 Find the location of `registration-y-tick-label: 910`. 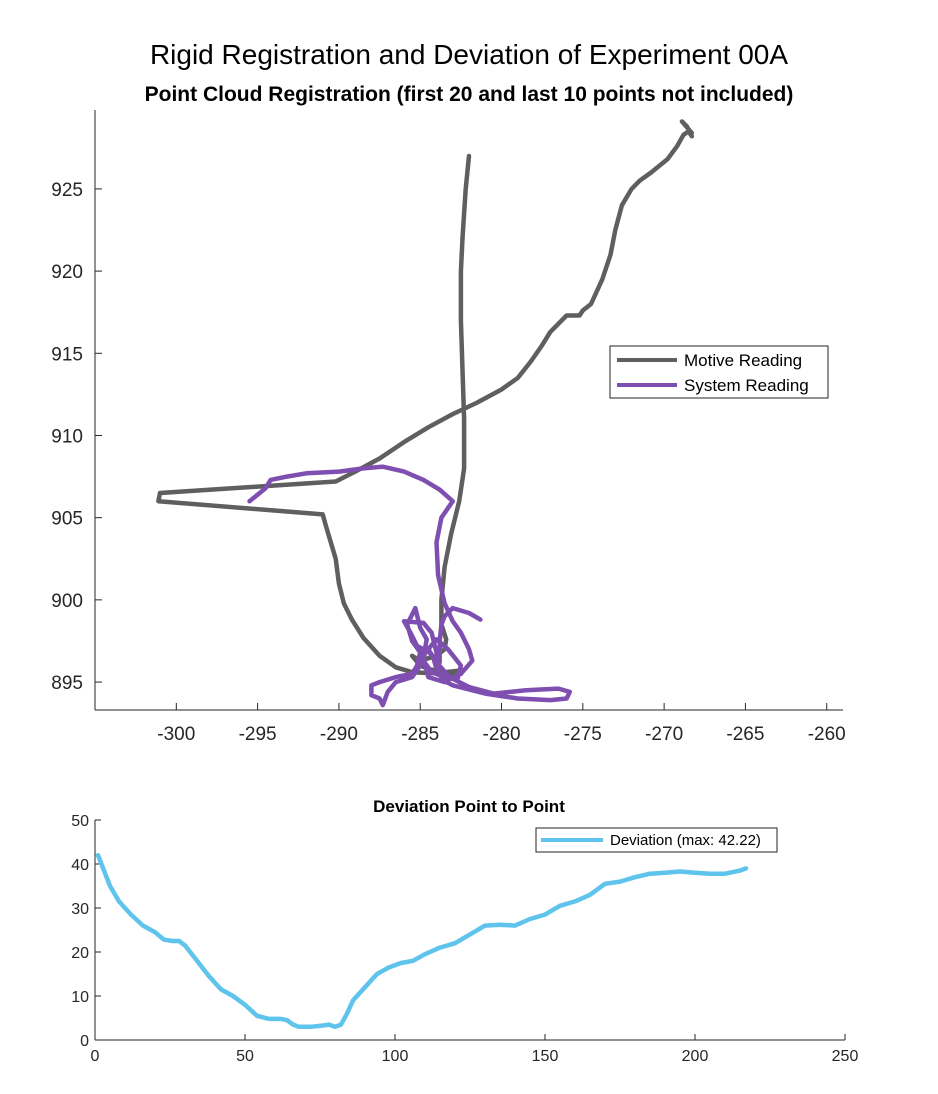

registration-y-tick-label: 910 is located at coordinates (67, 436).